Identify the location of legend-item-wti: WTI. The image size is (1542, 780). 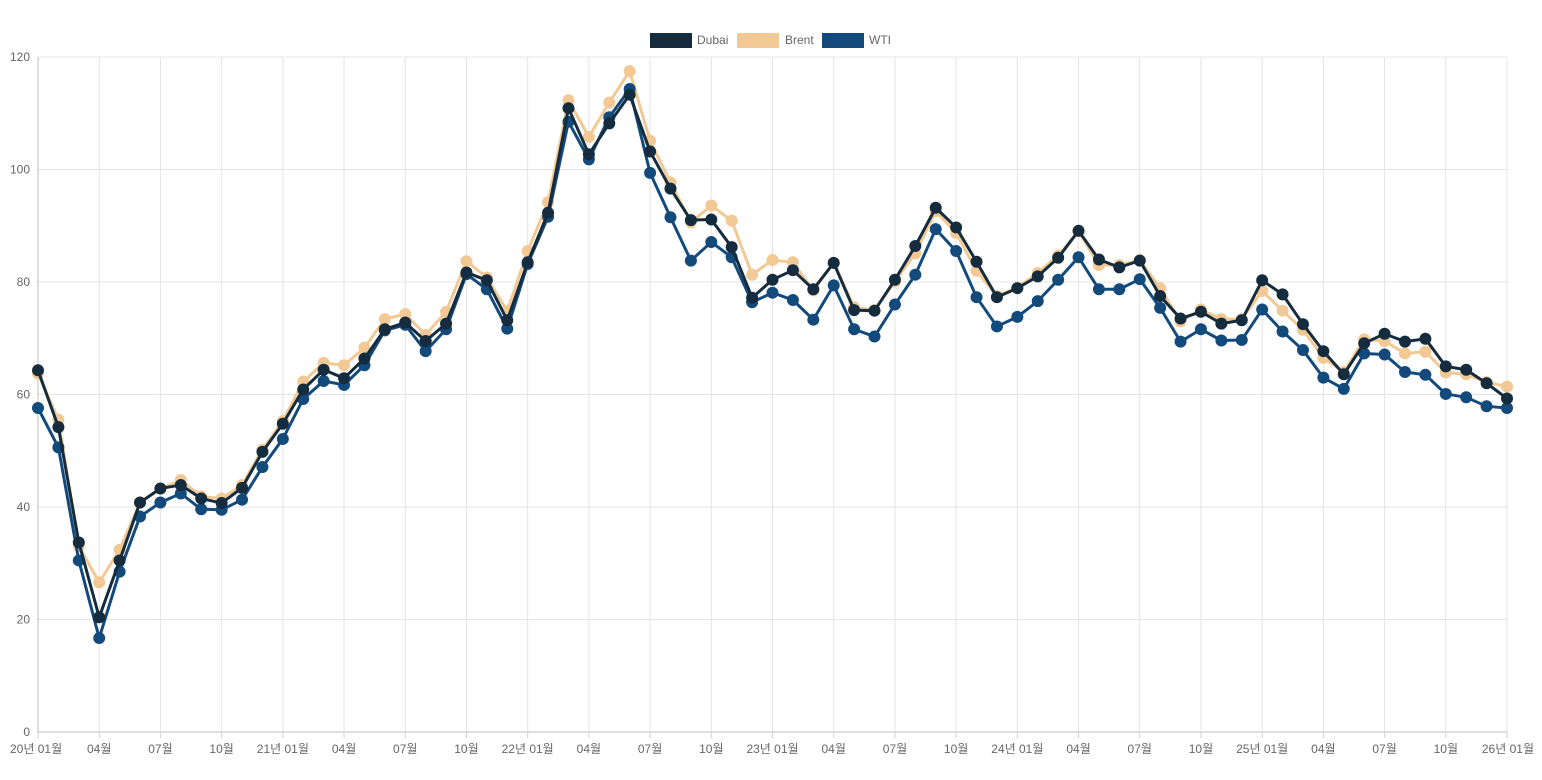
(856, 40).